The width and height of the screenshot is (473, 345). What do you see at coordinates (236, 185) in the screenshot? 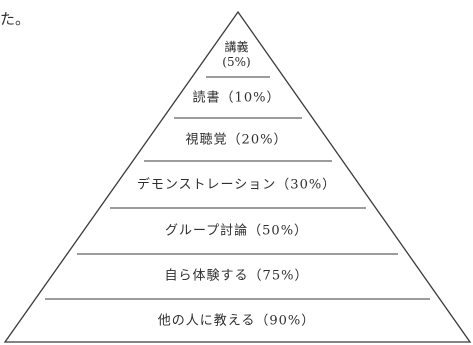
I see `tier-demonstration-label: デモンストレーション（30%）` at bounding box center [236, 185].